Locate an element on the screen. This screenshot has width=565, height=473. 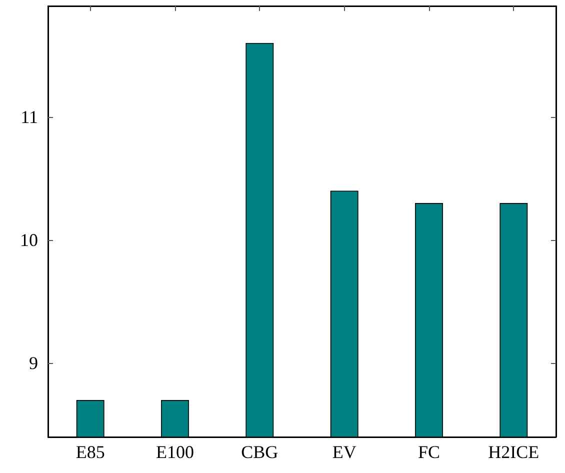
x-tick-label: FC is located at coordinates (429, 452).